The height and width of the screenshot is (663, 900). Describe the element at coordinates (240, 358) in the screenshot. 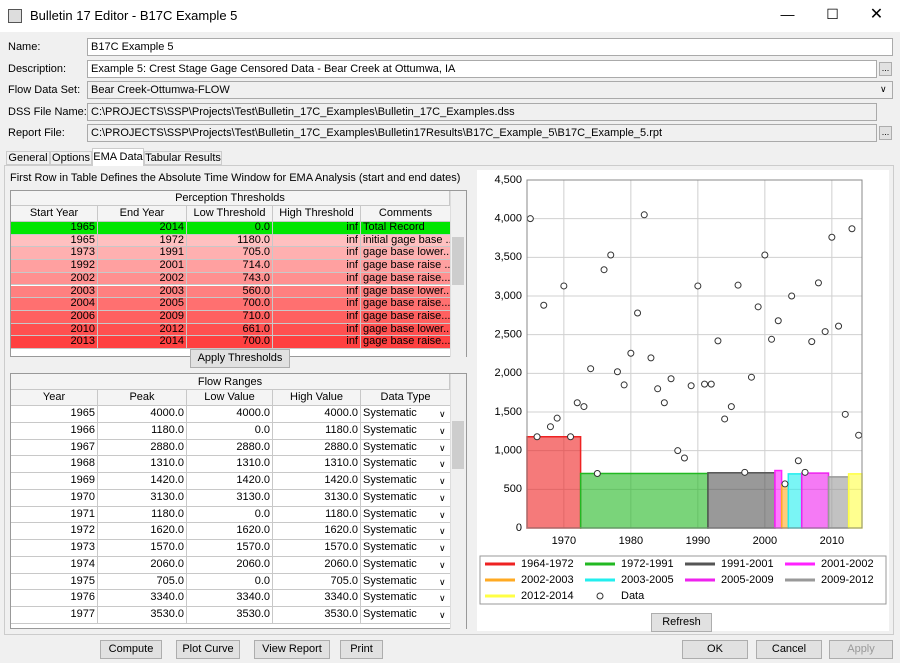

I see `apply-thresholds-button: Apply Thresholds` at that location.